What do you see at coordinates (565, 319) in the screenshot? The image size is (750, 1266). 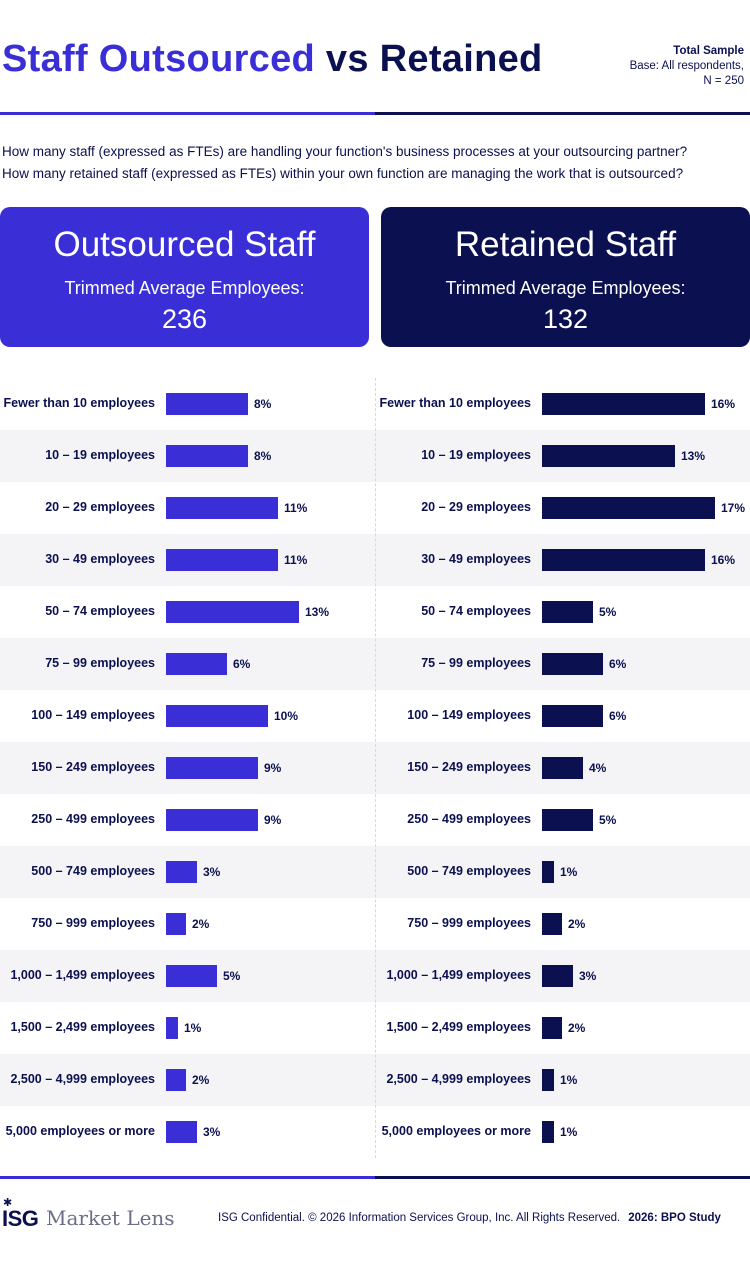 I see `retained-card-value: 132` at bounding box center [565, 319].